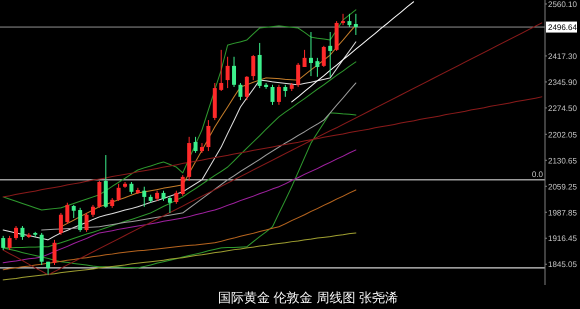  I want to click on y-tick-label: 2417.30, so click(563, 56).